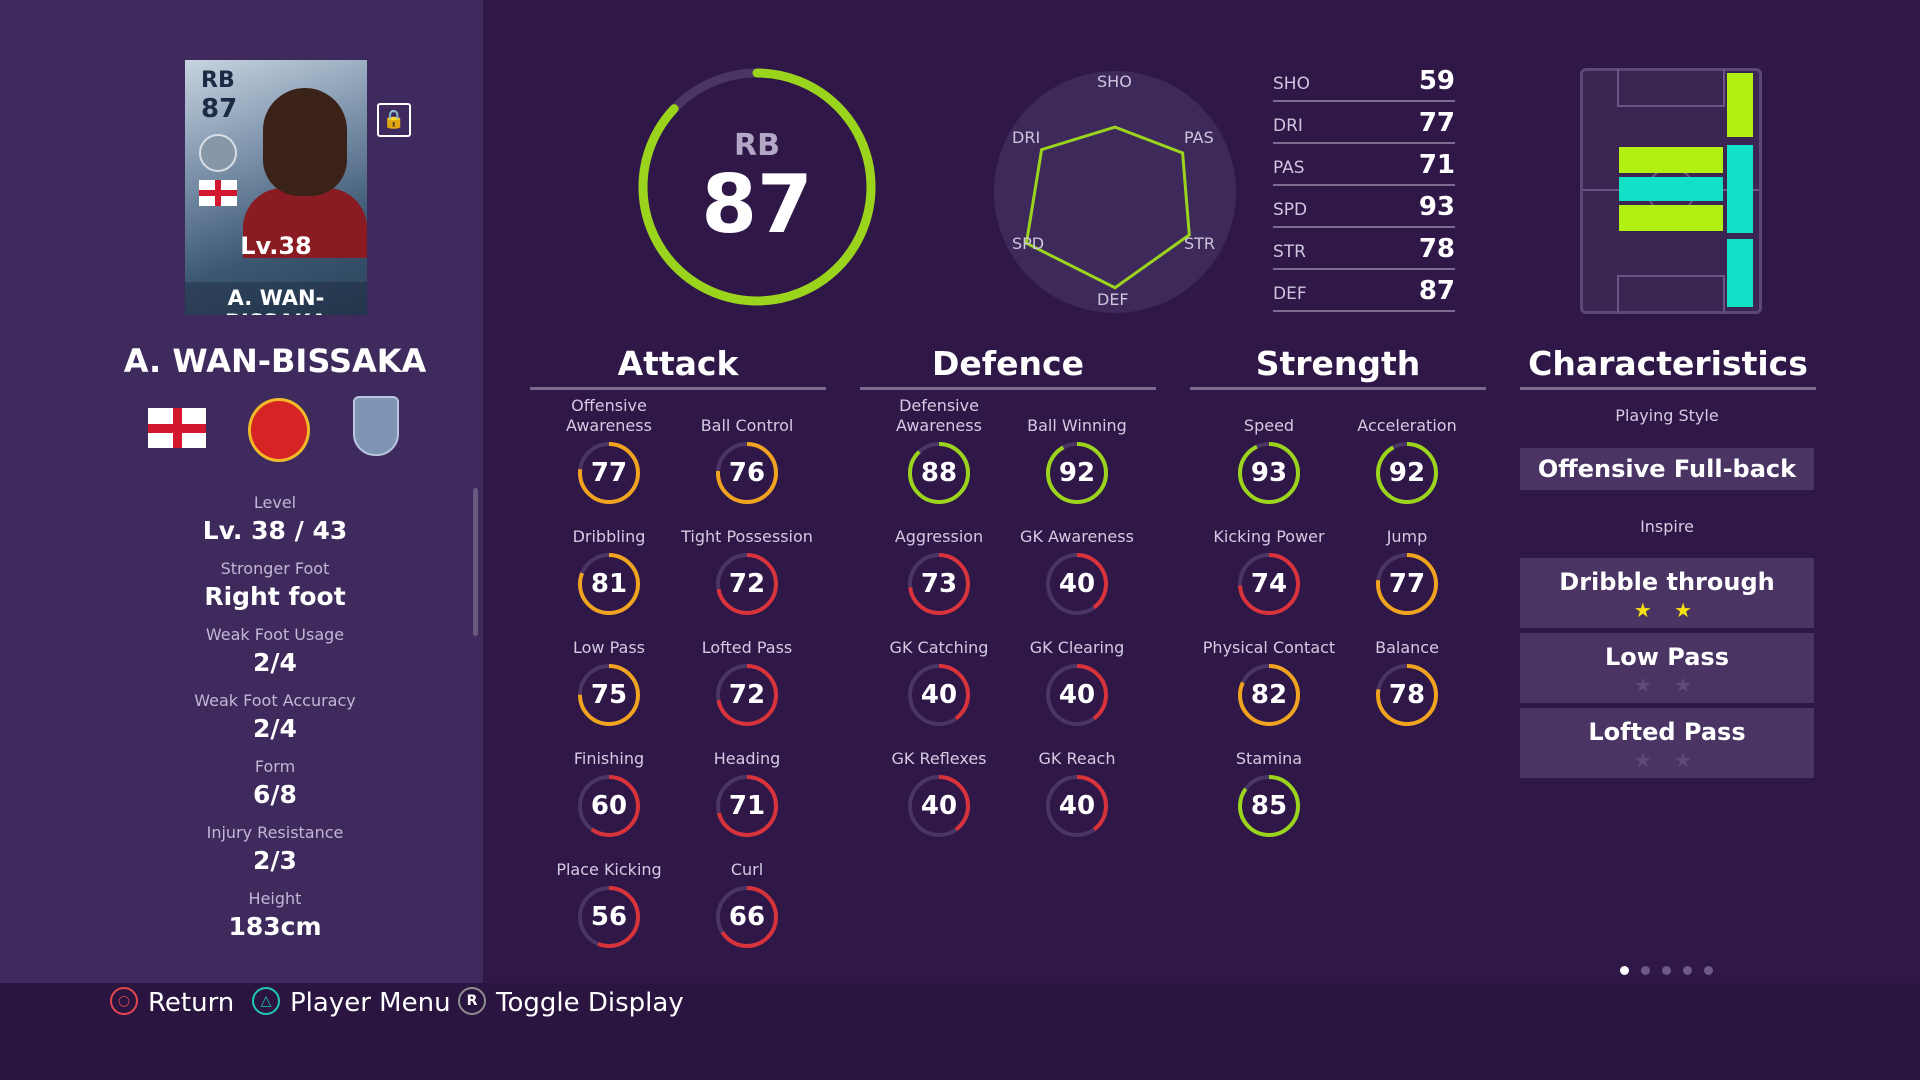 The height and width of the screenshot is (1080, 1920). I want to click on stat-ring: 71, so click(747, 806).